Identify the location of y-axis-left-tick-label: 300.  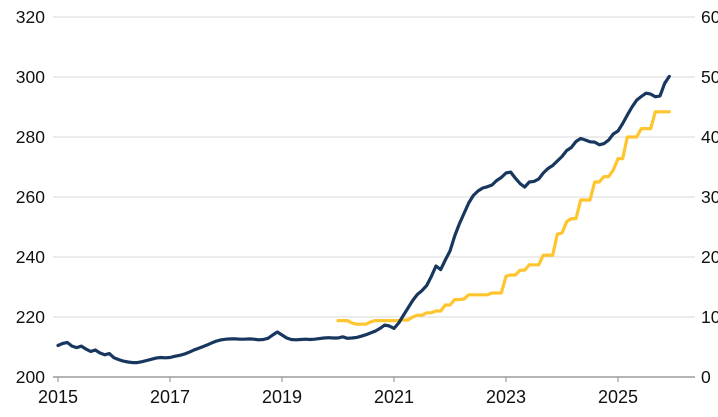
(30, 77).